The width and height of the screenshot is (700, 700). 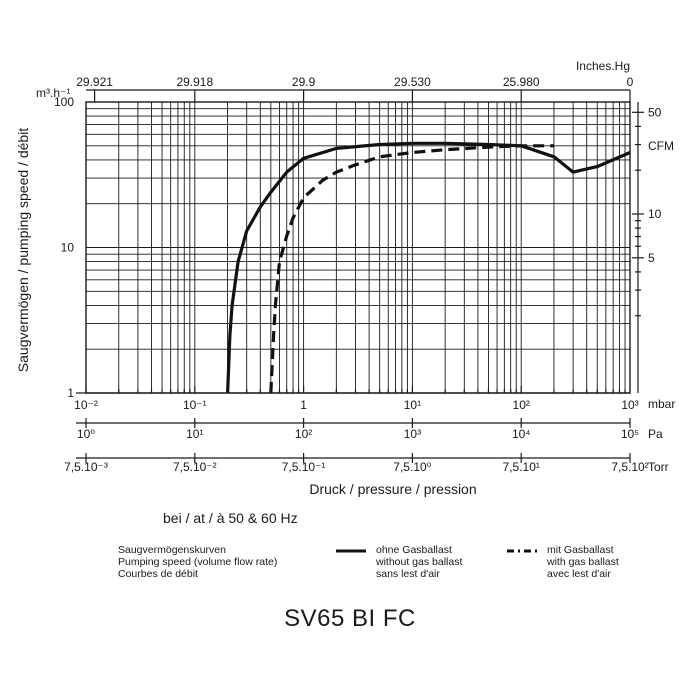 I want to click on top-axis-tick-label: 29.918, so click(x=194, y=82).